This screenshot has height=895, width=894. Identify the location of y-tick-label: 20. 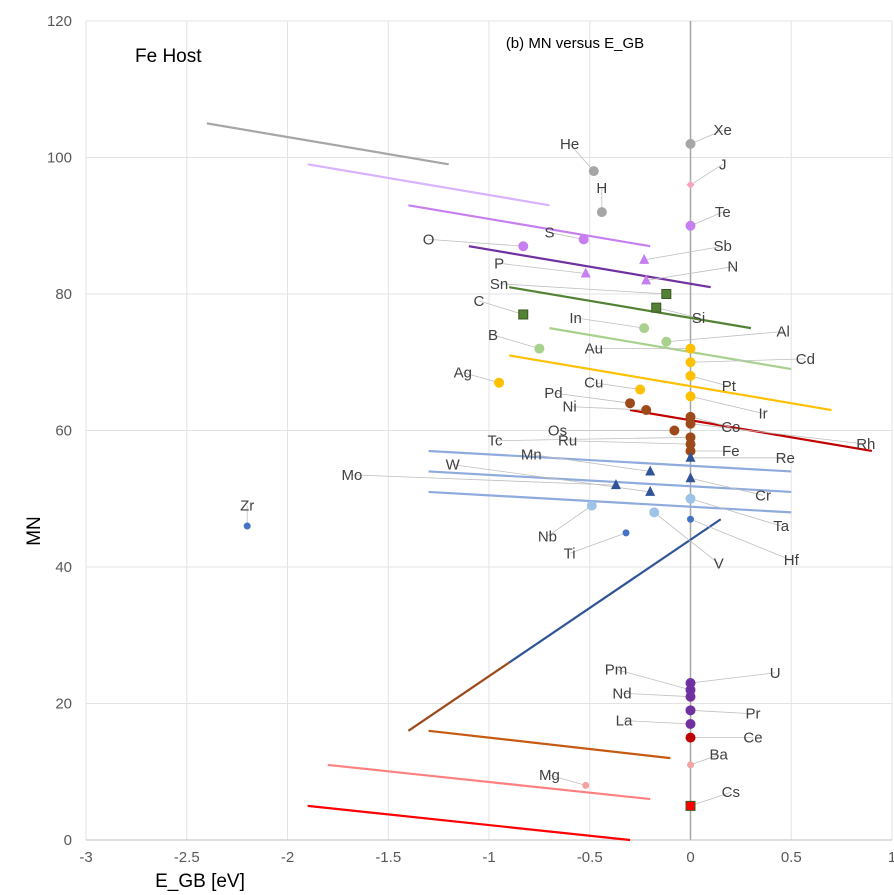
(63, 704).